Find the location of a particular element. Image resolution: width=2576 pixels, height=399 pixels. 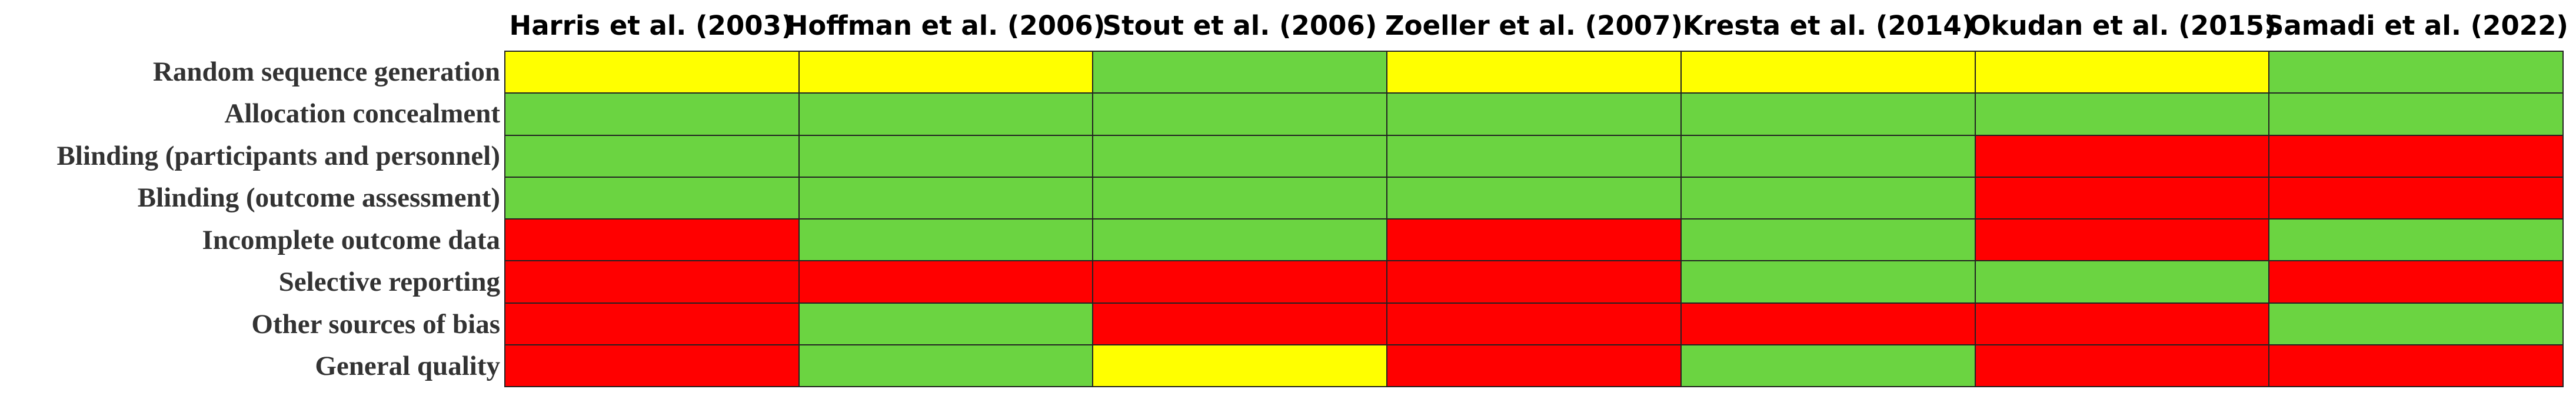

row-label: Incomplete outcome data is located at coordinates (351, 239).